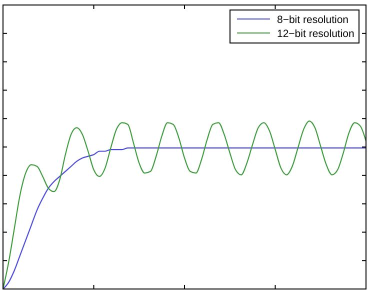 This screenshot has width=368, height=290. Describe the element at coordinates (316, 34) in the screenshot. I see `legend-label: 12−bit resolution` at that location.